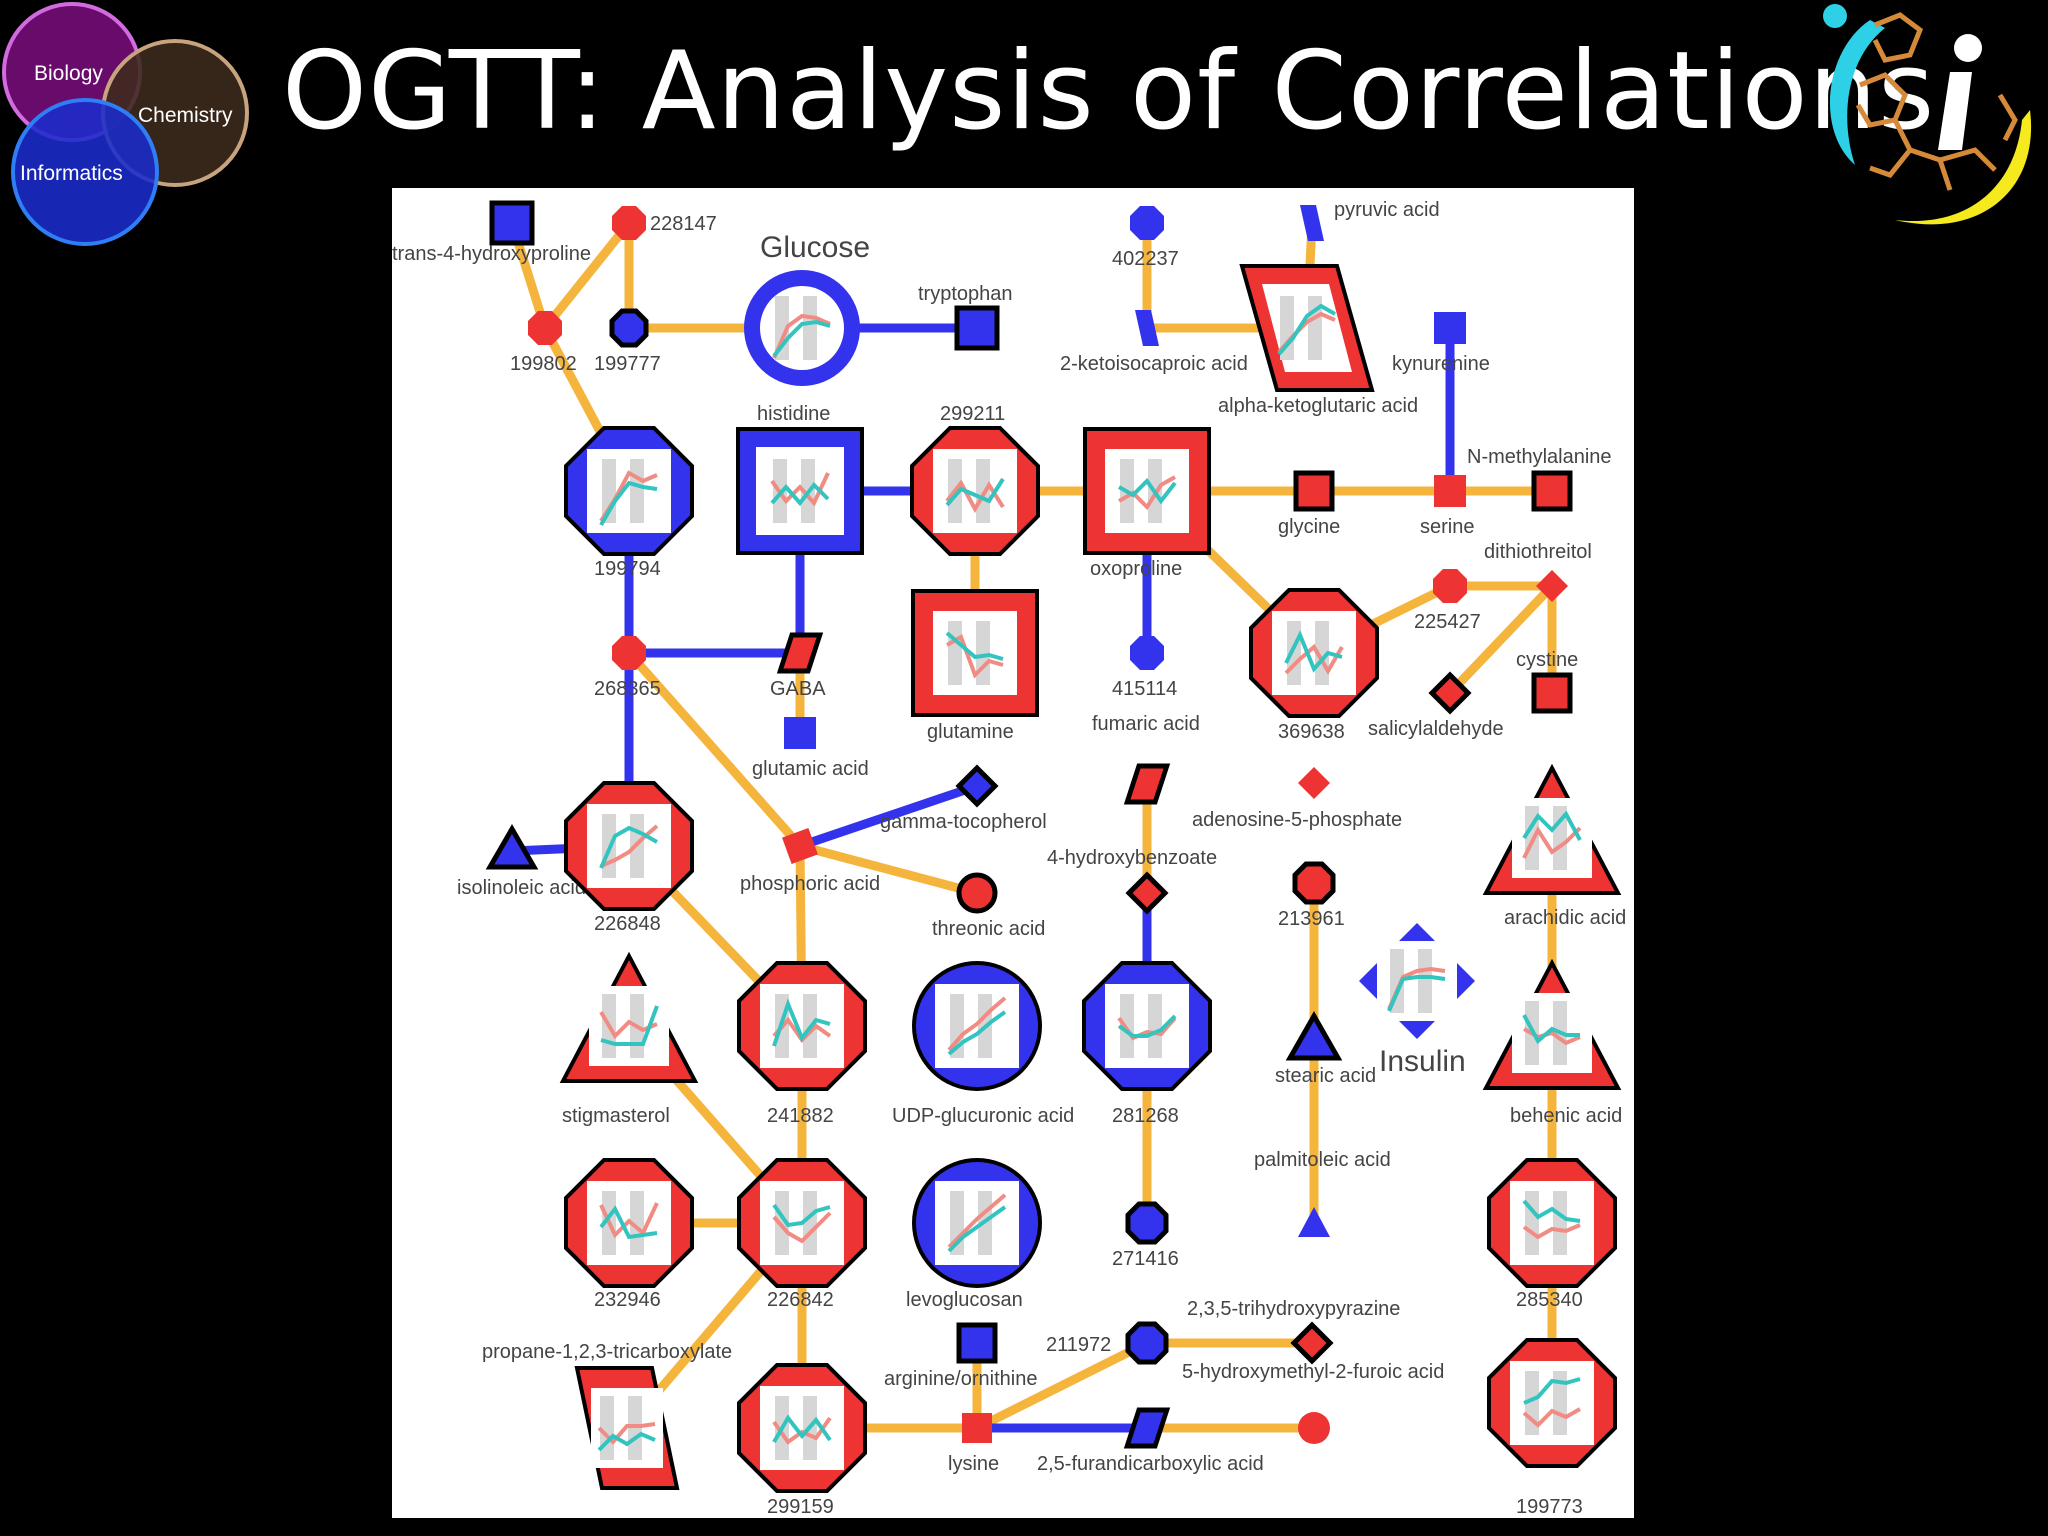  Describe the element at coordinates (800, 846) in the screenshot. I see `node-phosphoric` at that location.